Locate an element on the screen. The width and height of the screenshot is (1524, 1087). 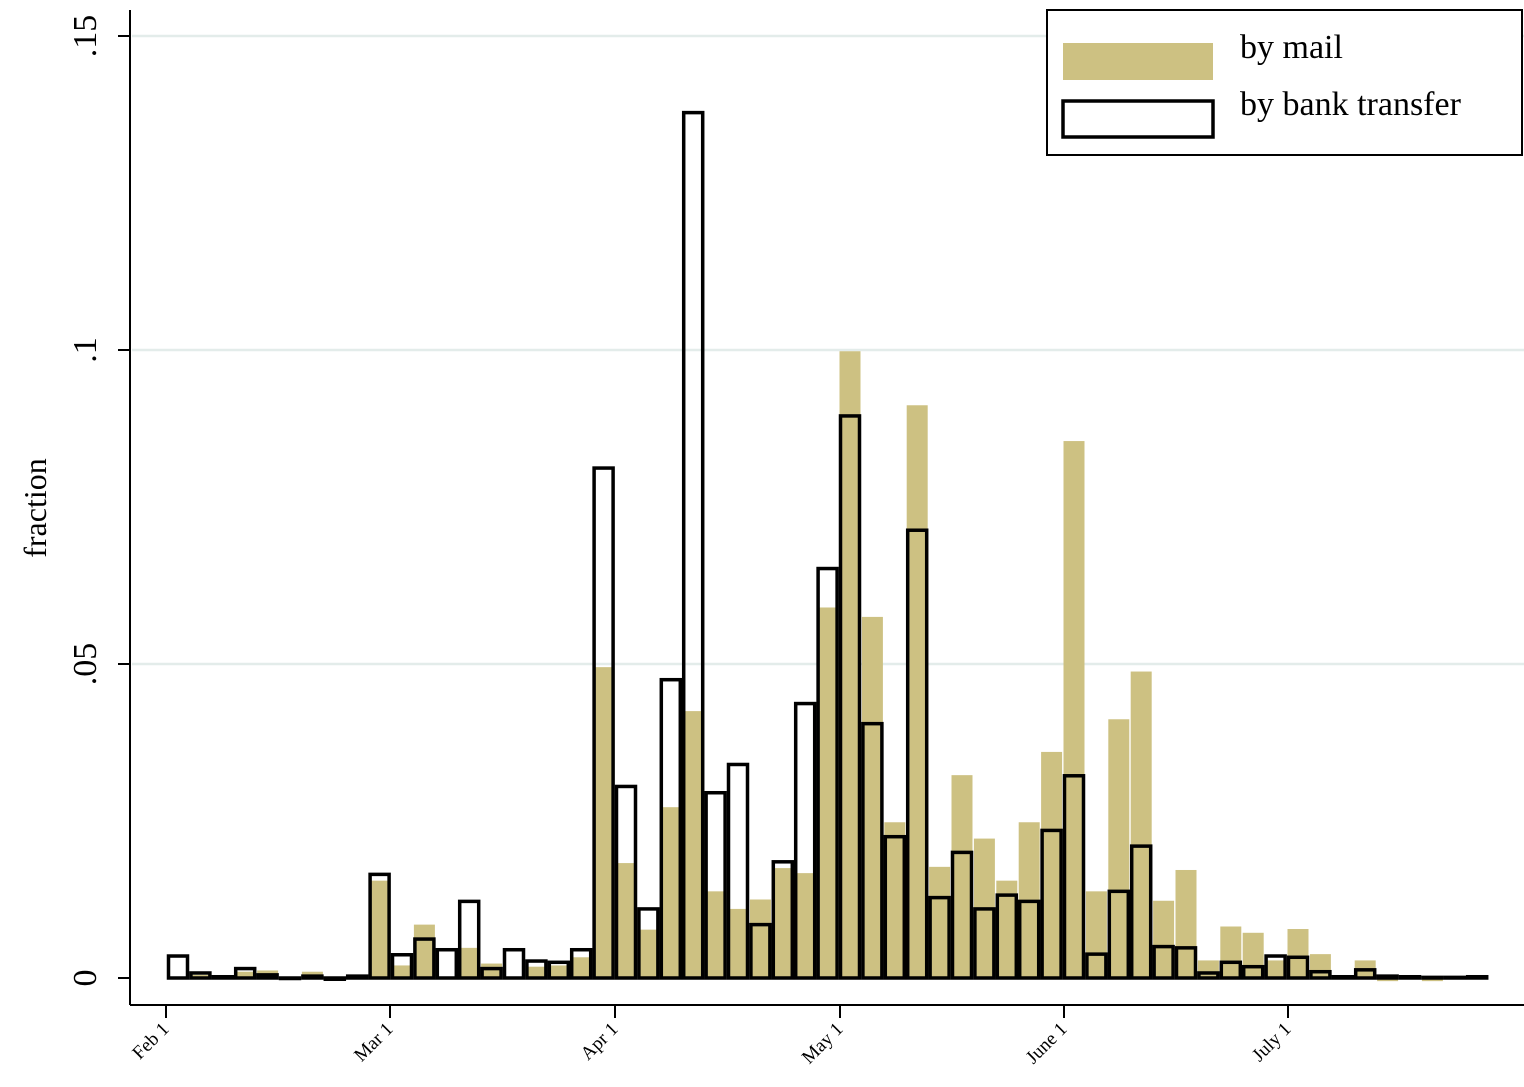
legend-swatch-by-bank-transfer is located at coordinates (1138, 119).